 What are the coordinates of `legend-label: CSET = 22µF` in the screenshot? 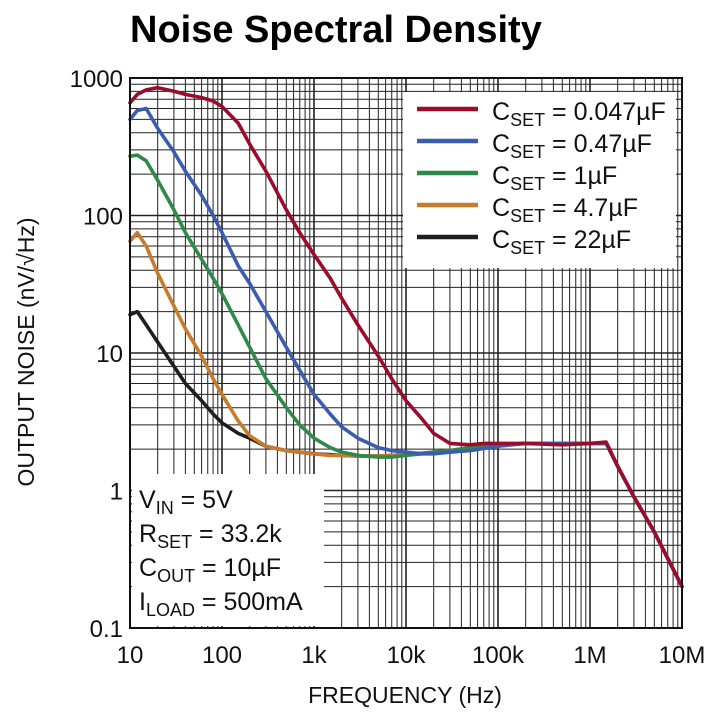 It's located at (561, 242).